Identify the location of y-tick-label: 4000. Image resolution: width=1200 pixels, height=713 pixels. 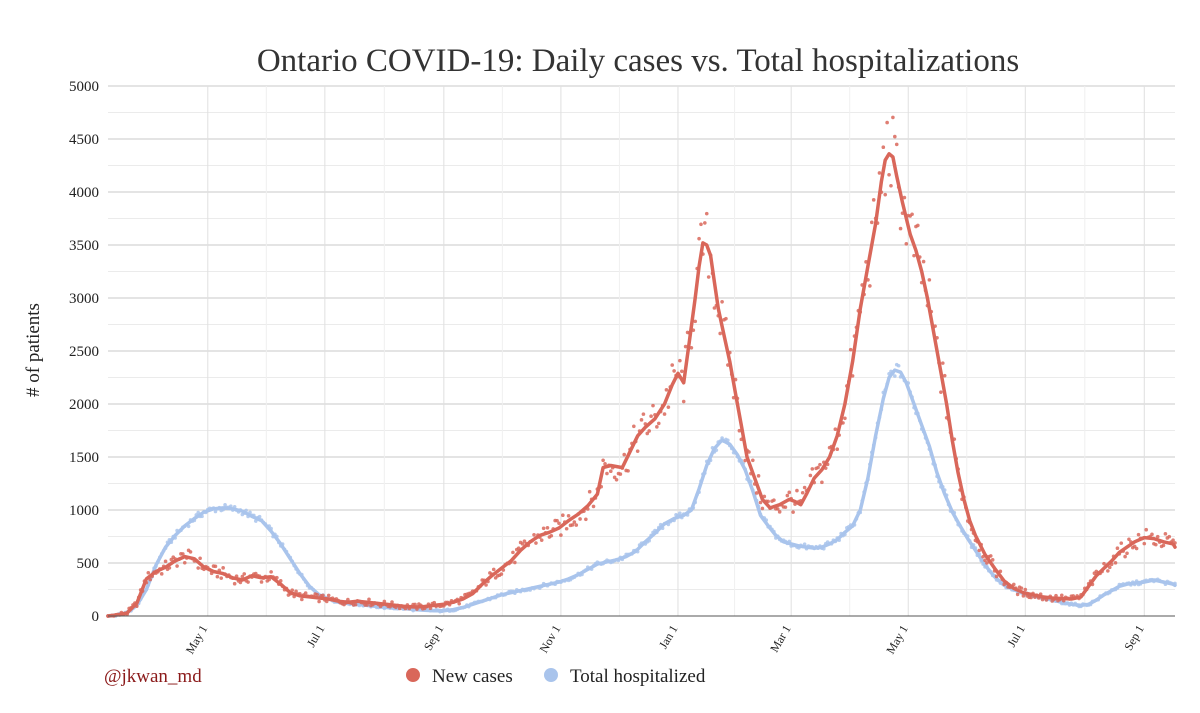
(84, 193).